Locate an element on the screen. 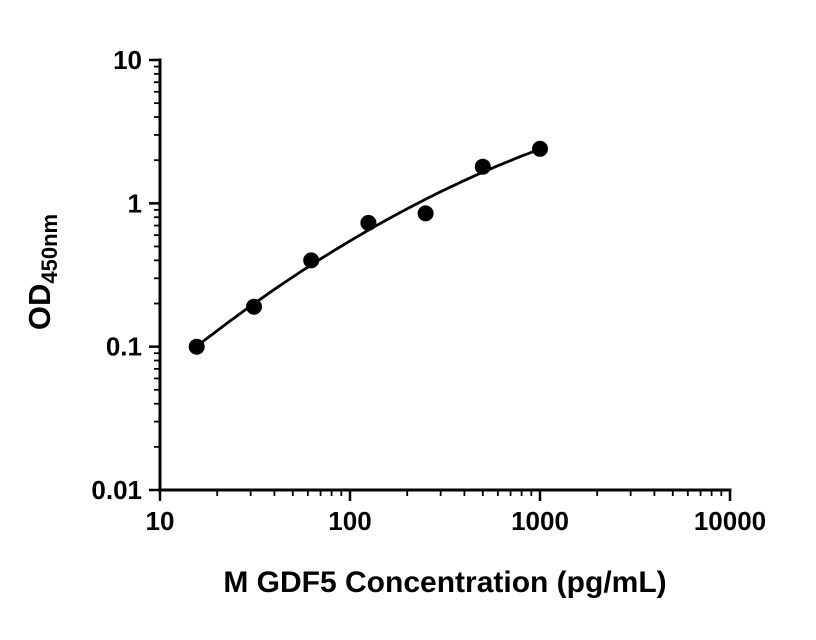 This screenshot has height=640, width=816. x-tick-label: 10 is located at coordinates (160, 521).